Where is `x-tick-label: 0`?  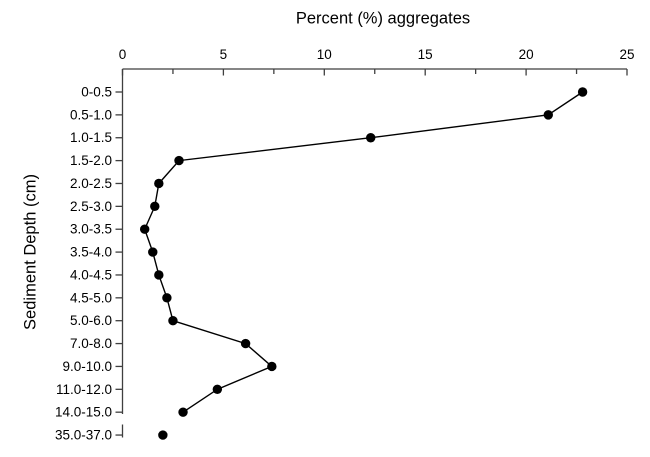
x-tick-label: 0 is located at coordinates (123, 54).